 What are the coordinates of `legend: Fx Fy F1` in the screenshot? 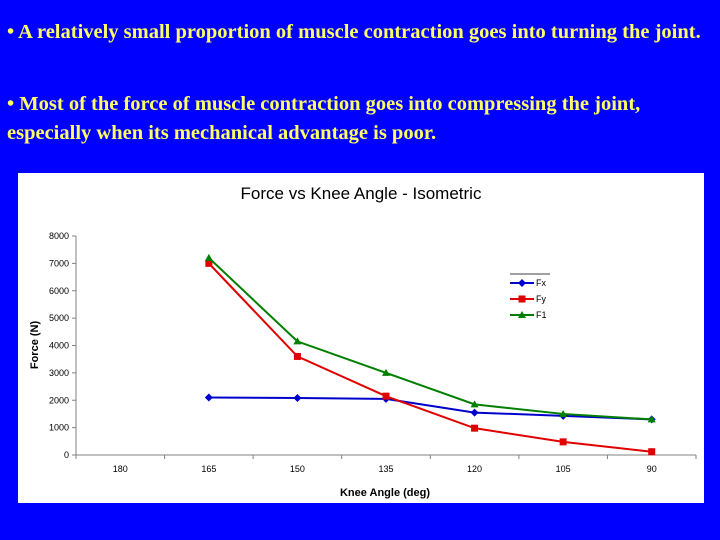 It's located at (530, 296).